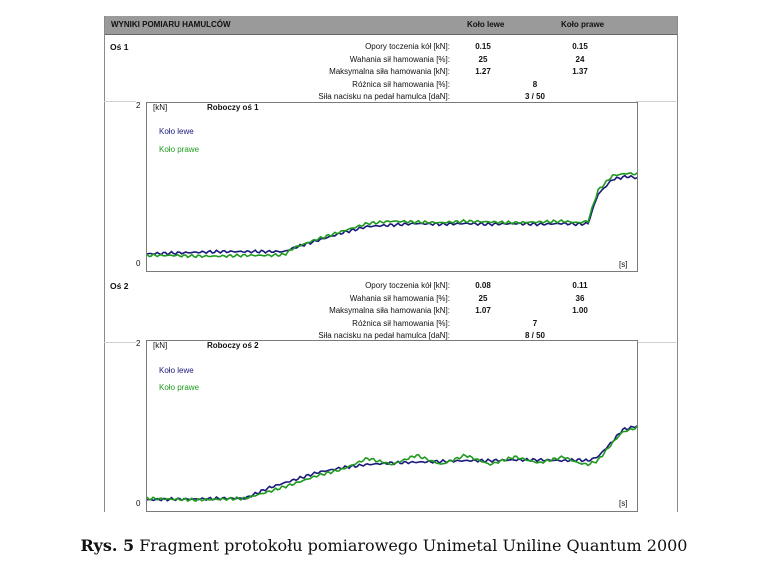 The width and height of the screenshot is (768, 576). What do you see at coordinates (534, 335) in the screenshot?
I see `combined-value: 8 / 50` at bounding box center [534, 335].